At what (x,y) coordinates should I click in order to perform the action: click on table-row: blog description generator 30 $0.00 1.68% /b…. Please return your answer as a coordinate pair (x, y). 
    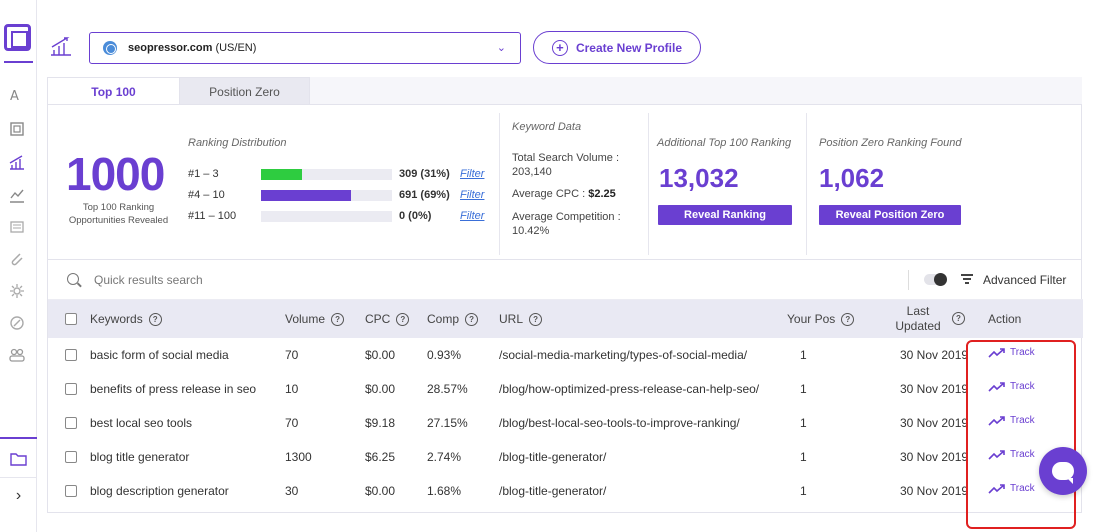
    Looking at the image, I should click on (565, 491).